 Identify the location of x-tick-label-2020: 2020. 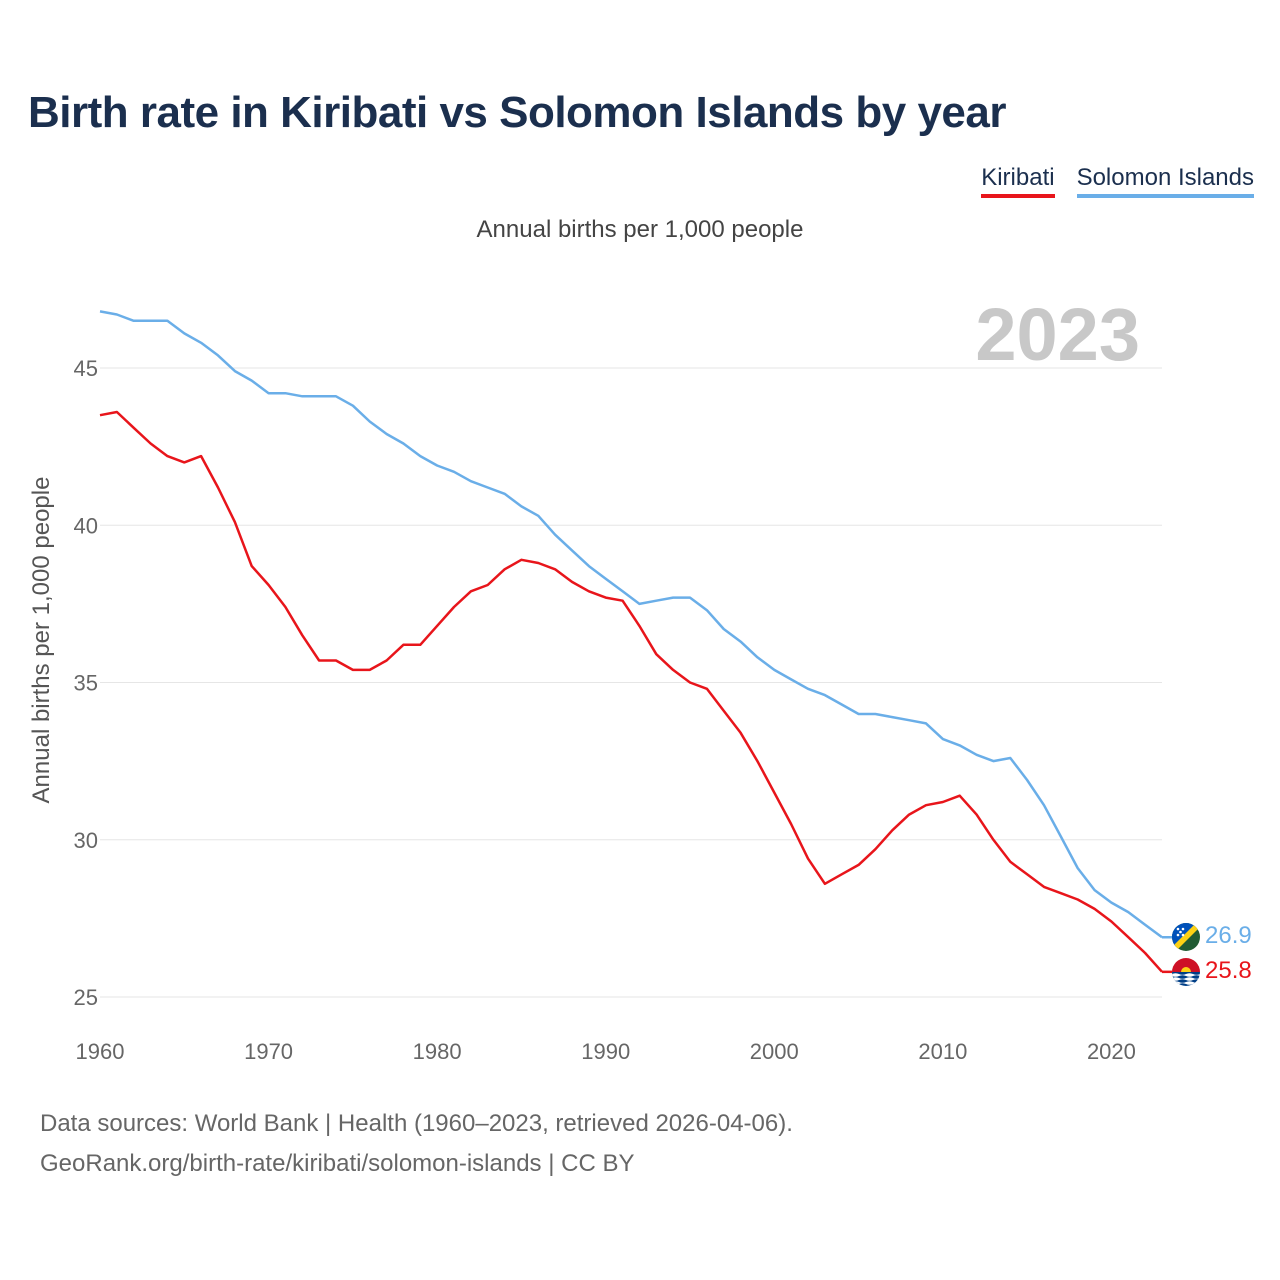
(1111, 1051).